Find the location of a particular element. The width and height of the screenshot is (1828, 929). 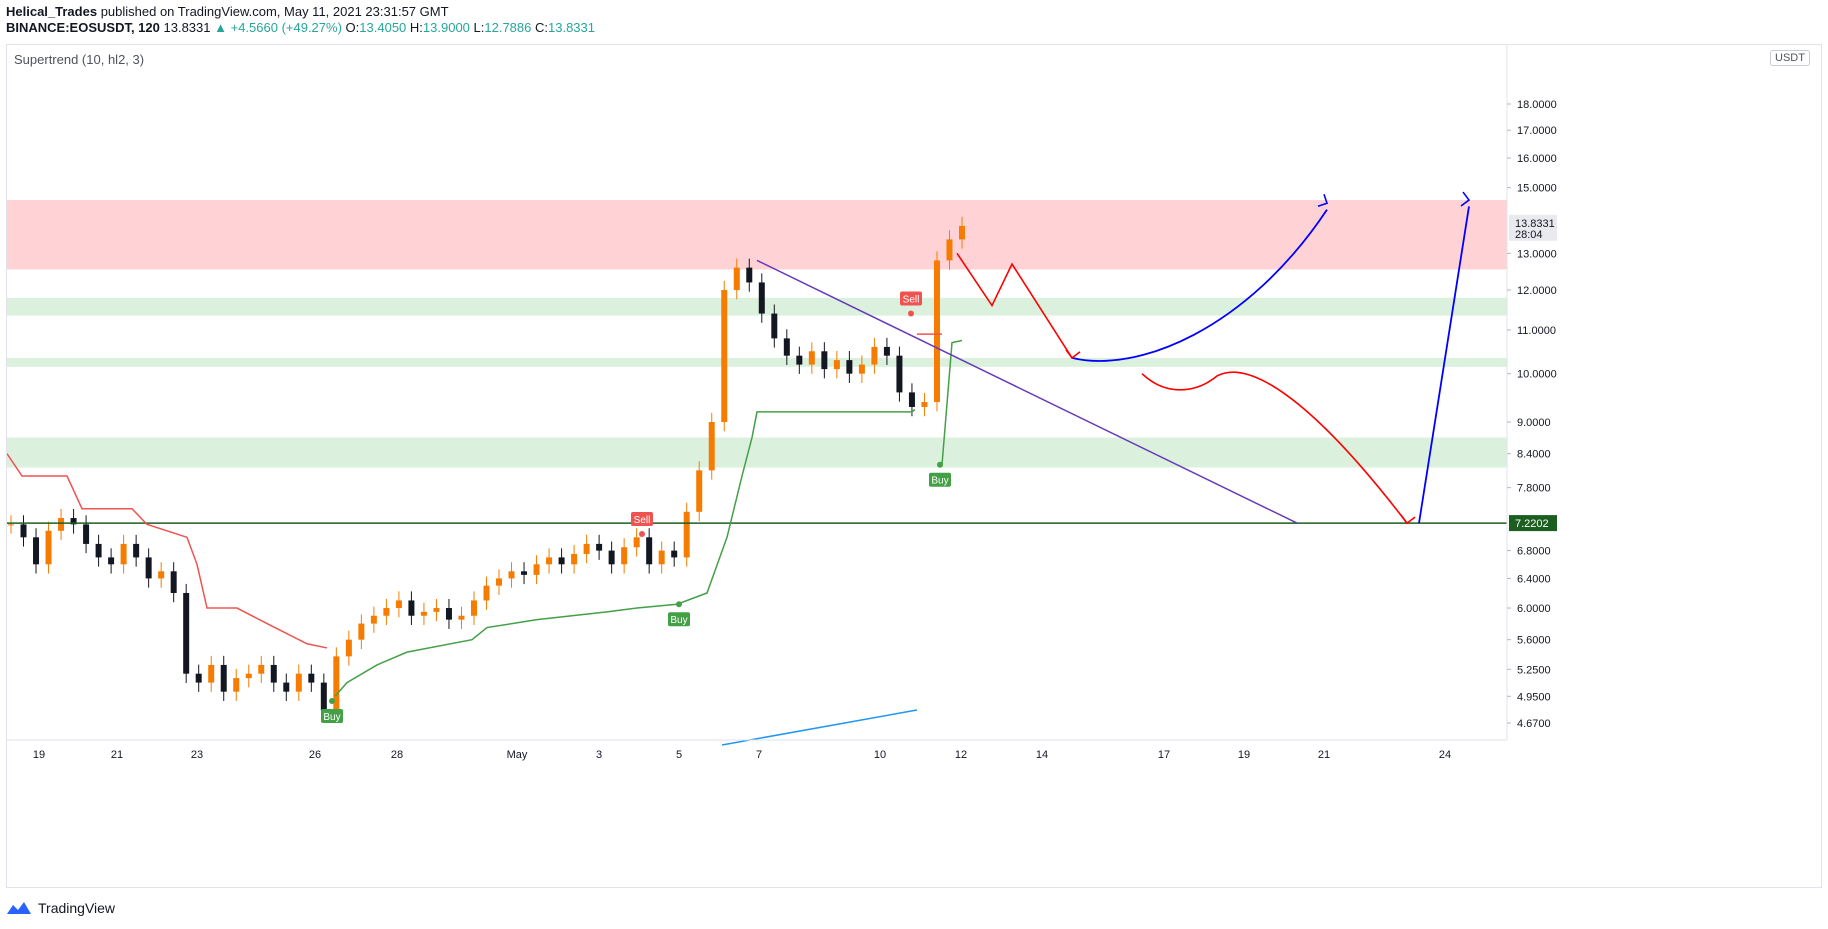

signal-buy-label: Buy is located at coordinates (678, 620).